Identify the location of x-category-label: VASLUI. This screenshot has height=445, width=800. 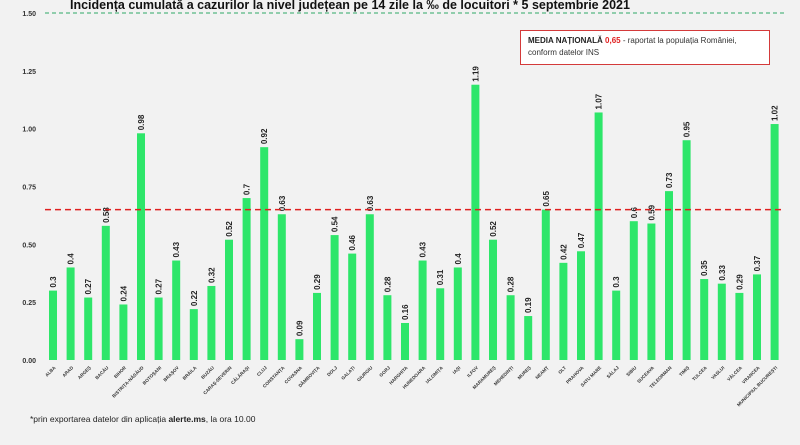
(717, 372).